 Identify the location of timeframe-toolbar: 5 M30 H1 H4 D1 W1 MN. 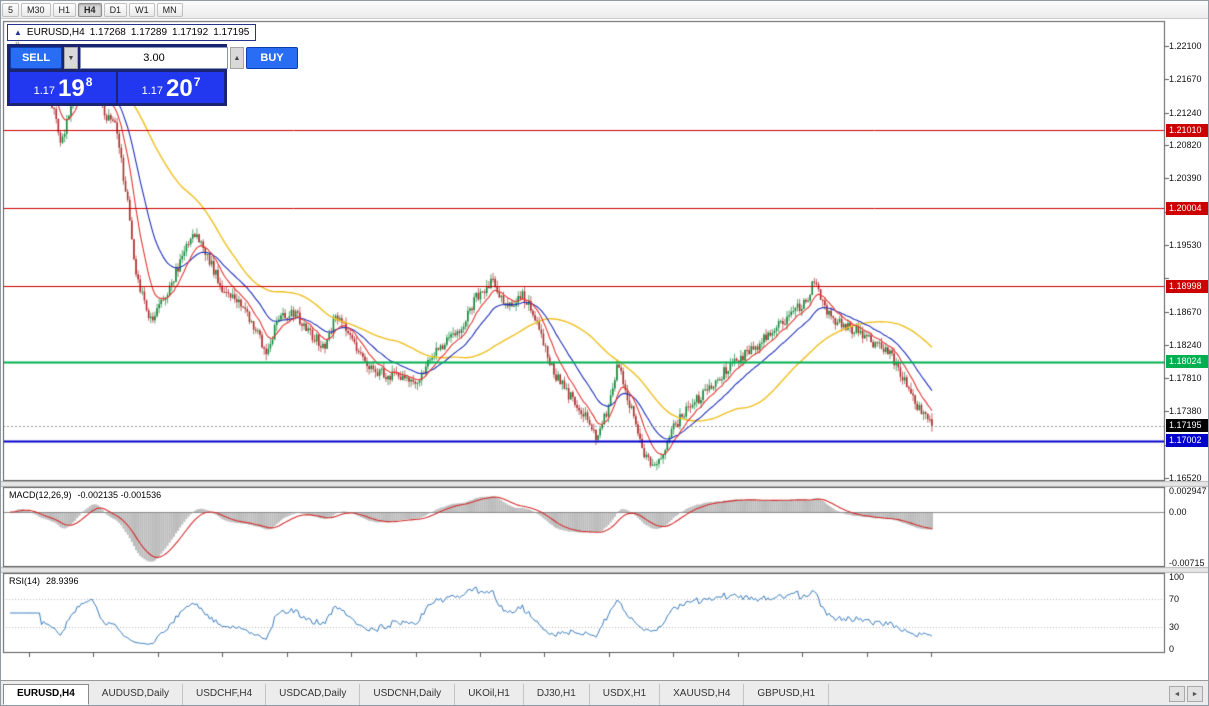
(604, 10).